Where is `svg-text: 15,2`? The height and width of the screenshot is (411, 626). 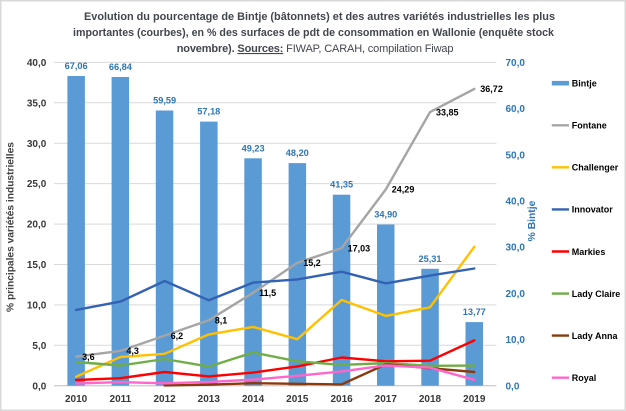
svg-text: 15,2 is located at coordinates (312, 263).